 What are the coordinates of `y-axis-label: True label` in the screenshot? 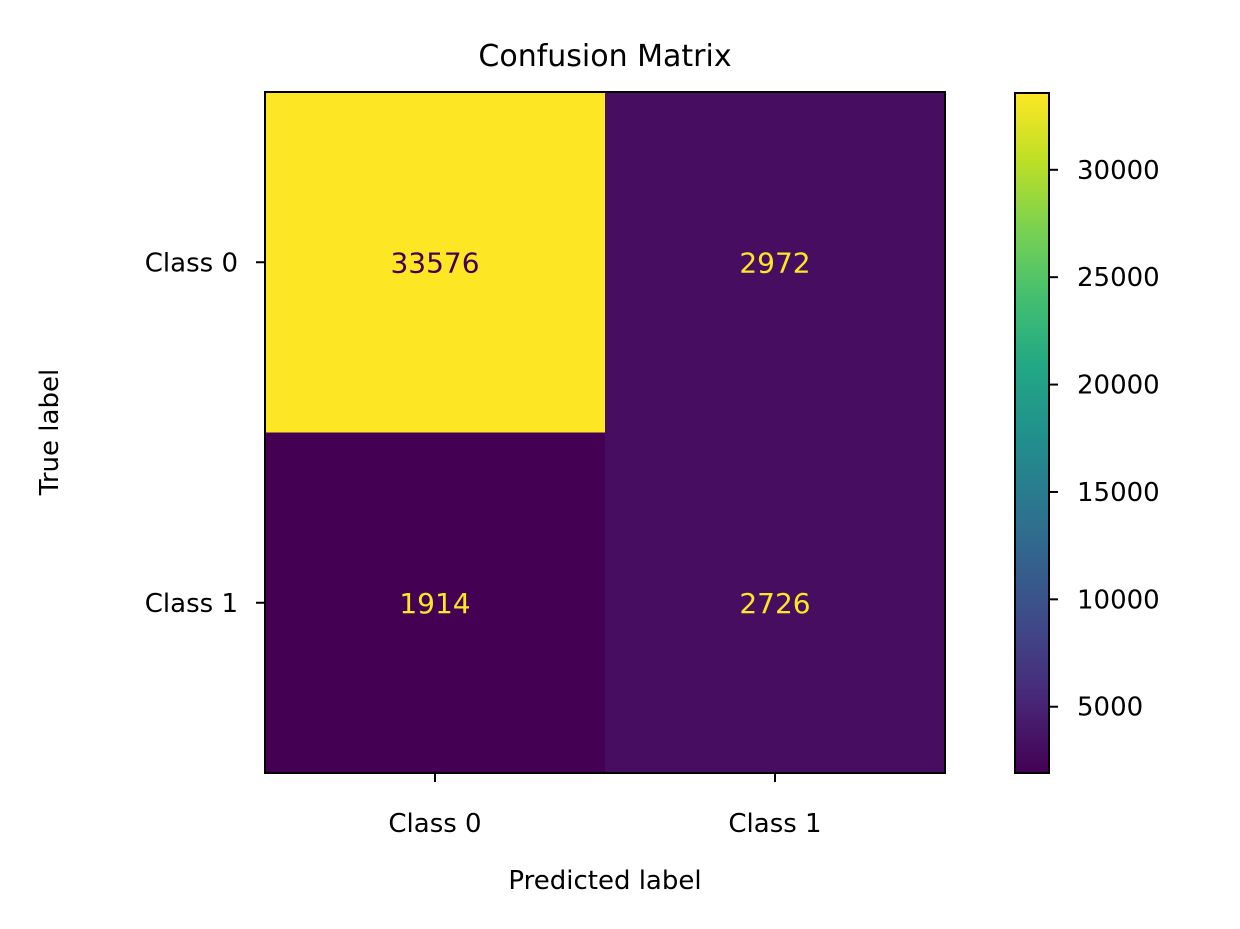 It's located at (50, 432).